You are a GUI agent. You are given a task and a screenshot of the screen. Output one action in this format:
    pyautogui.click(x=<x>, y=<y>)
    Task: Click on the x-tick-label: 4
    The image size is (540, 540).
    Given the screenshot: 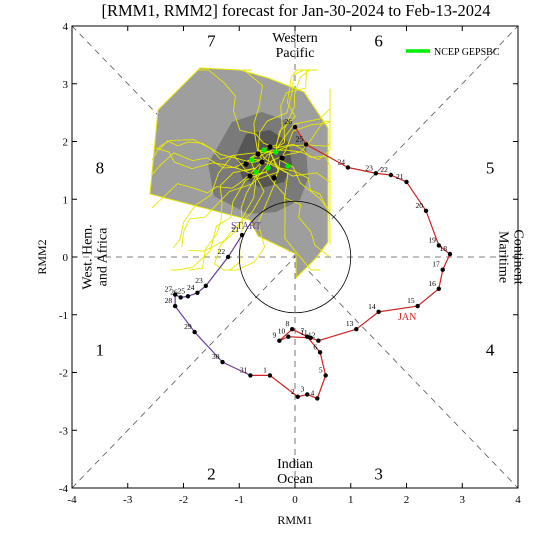 What is the action you would take?
    pyautogui.click(x=518, y=500)
    